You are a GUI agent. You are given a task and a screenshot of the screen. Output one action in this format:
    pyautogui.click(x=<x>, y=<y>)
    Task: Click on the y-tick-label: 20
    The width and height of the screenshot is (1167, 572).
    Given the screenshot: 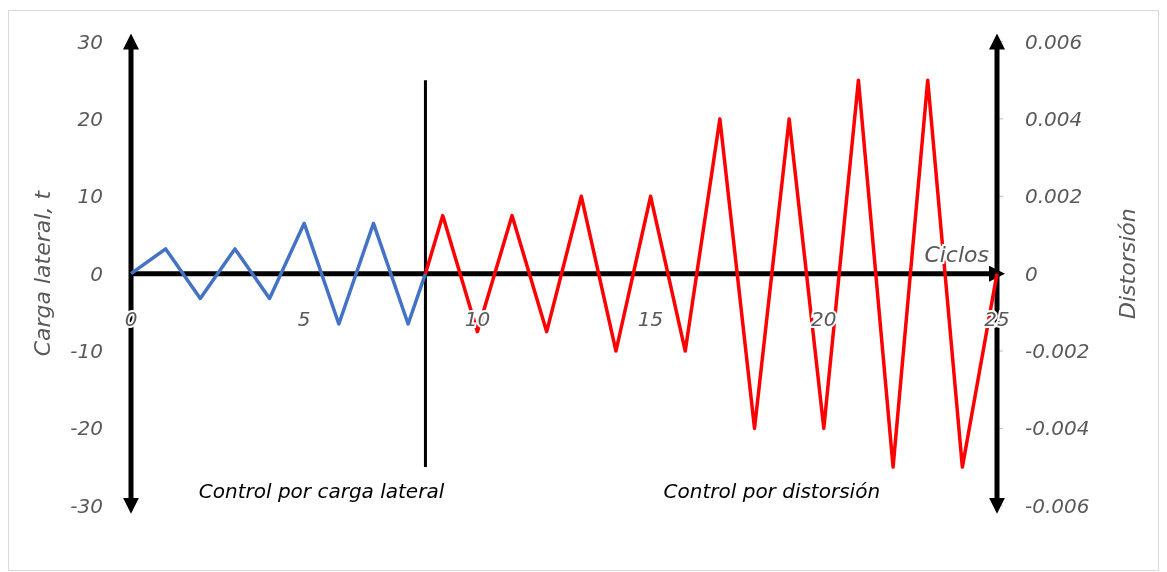 What is the action you would take?
    pyautogui.click(x=90, y=118)
    